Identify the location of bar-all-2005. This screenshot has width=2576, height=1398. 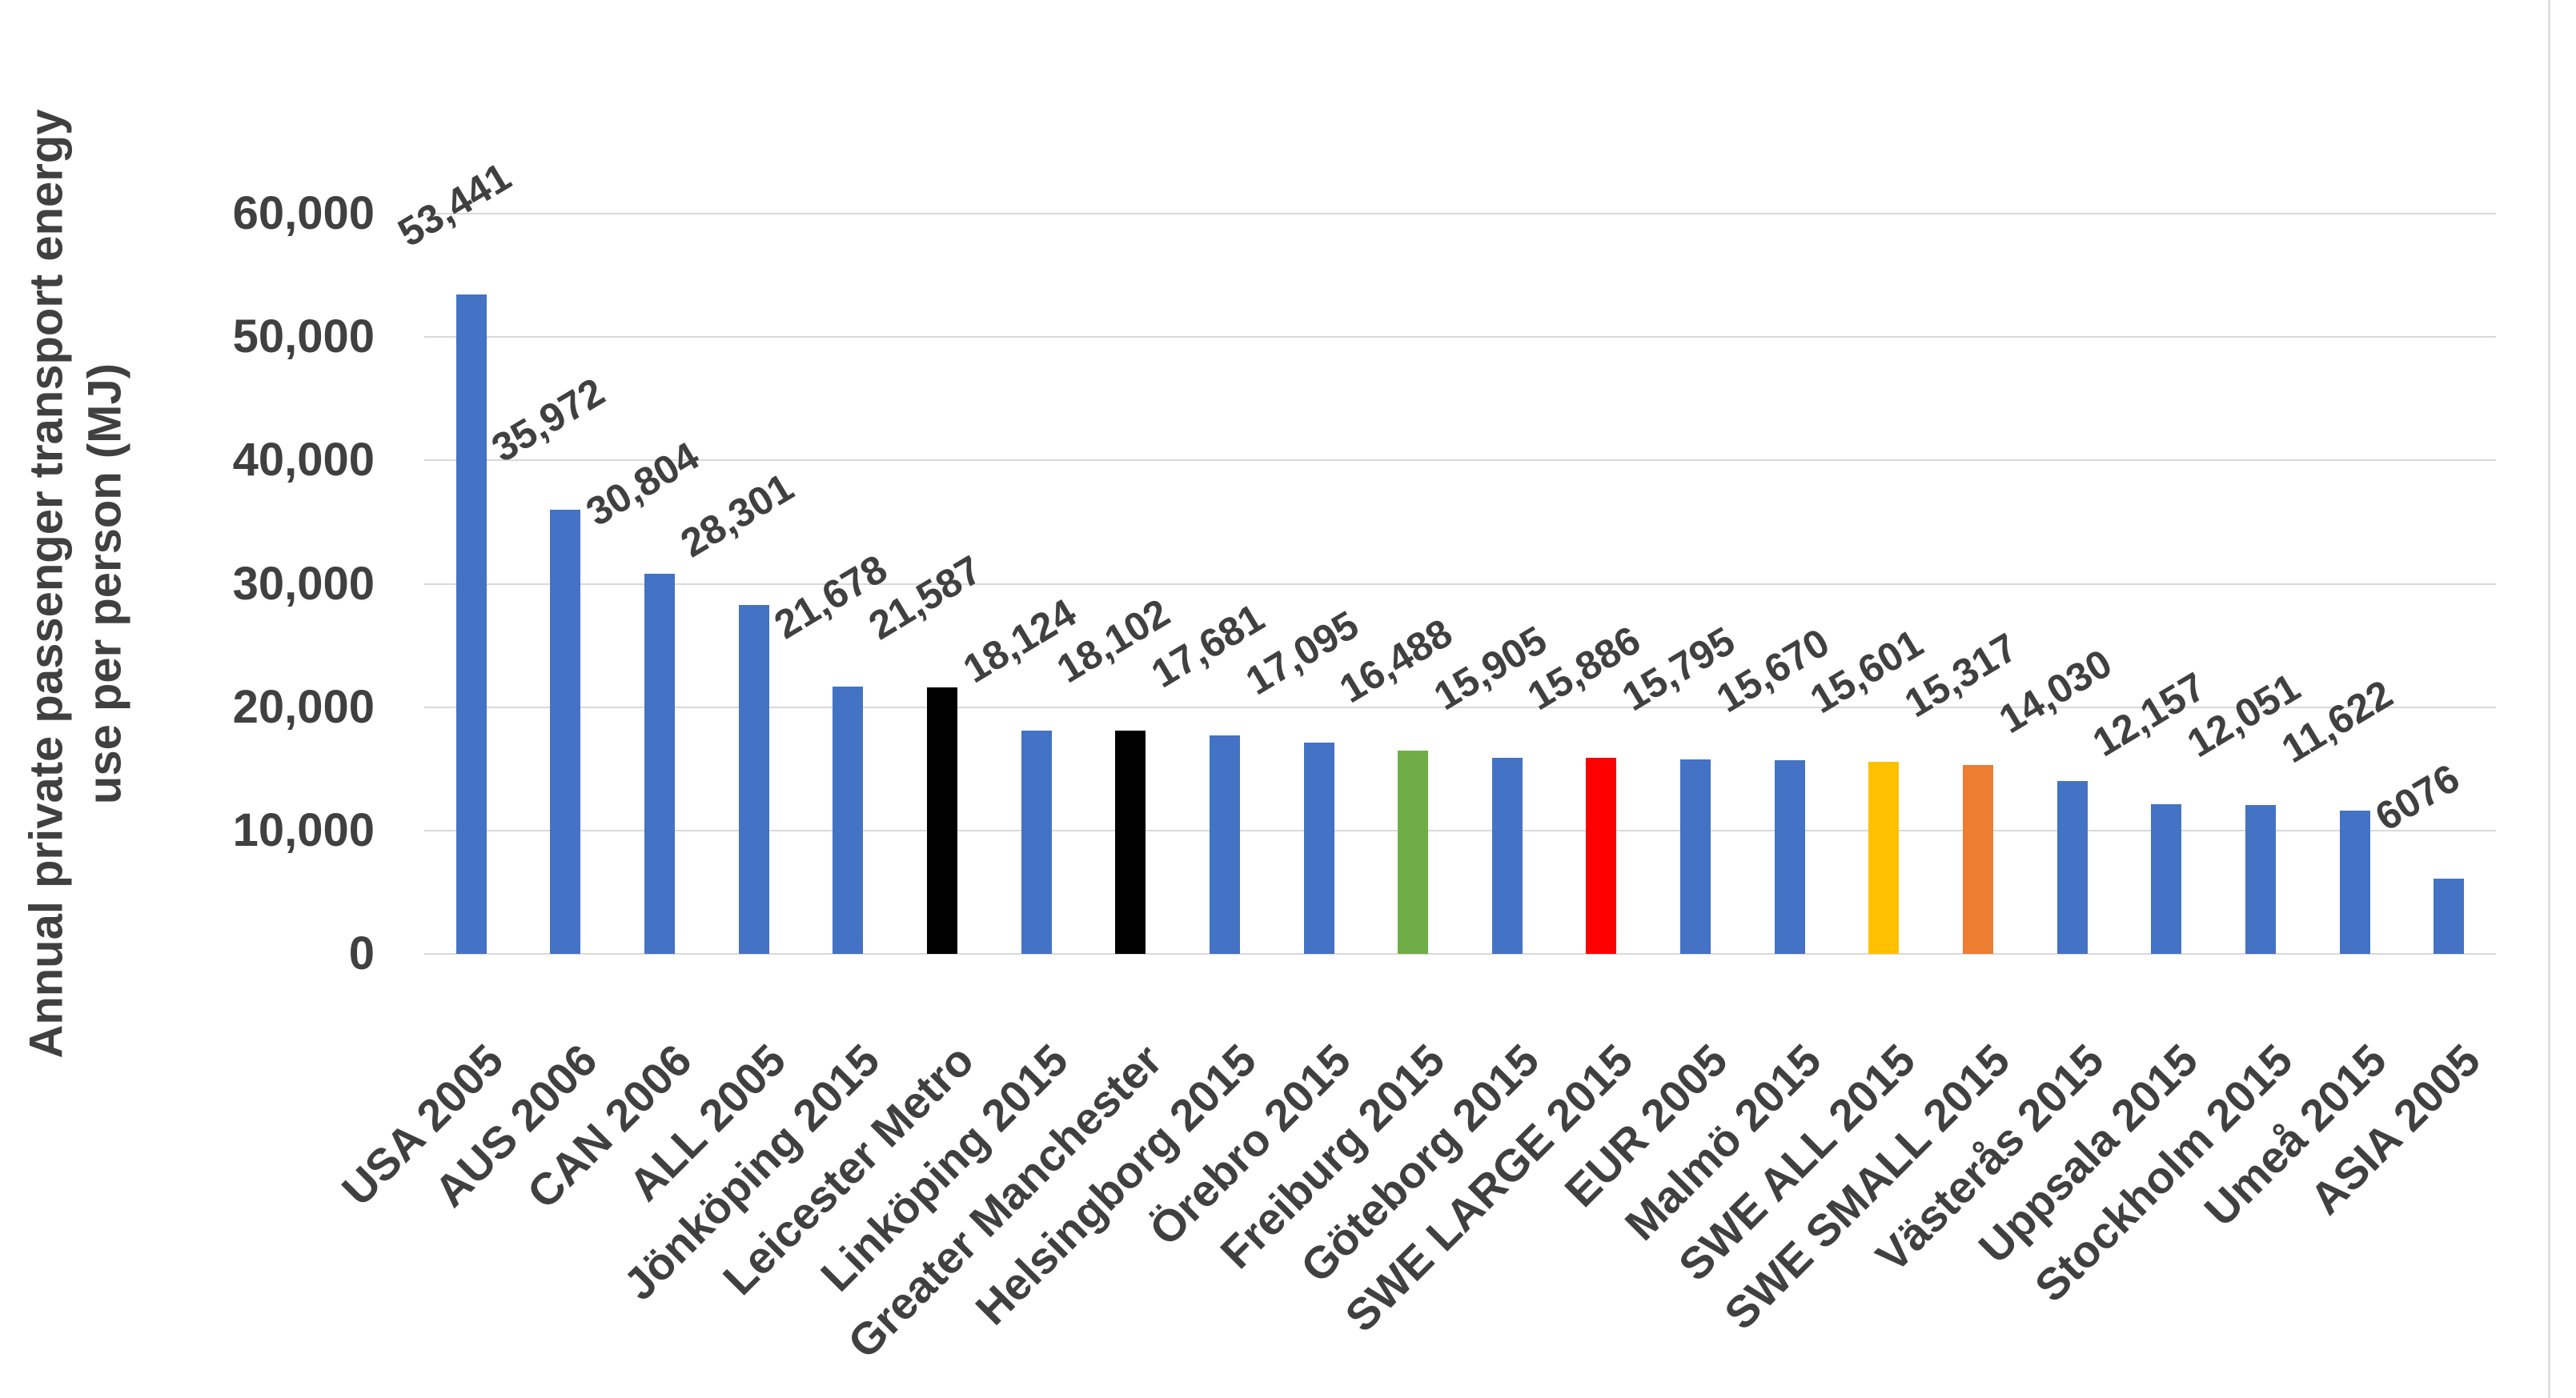
(753, 779).